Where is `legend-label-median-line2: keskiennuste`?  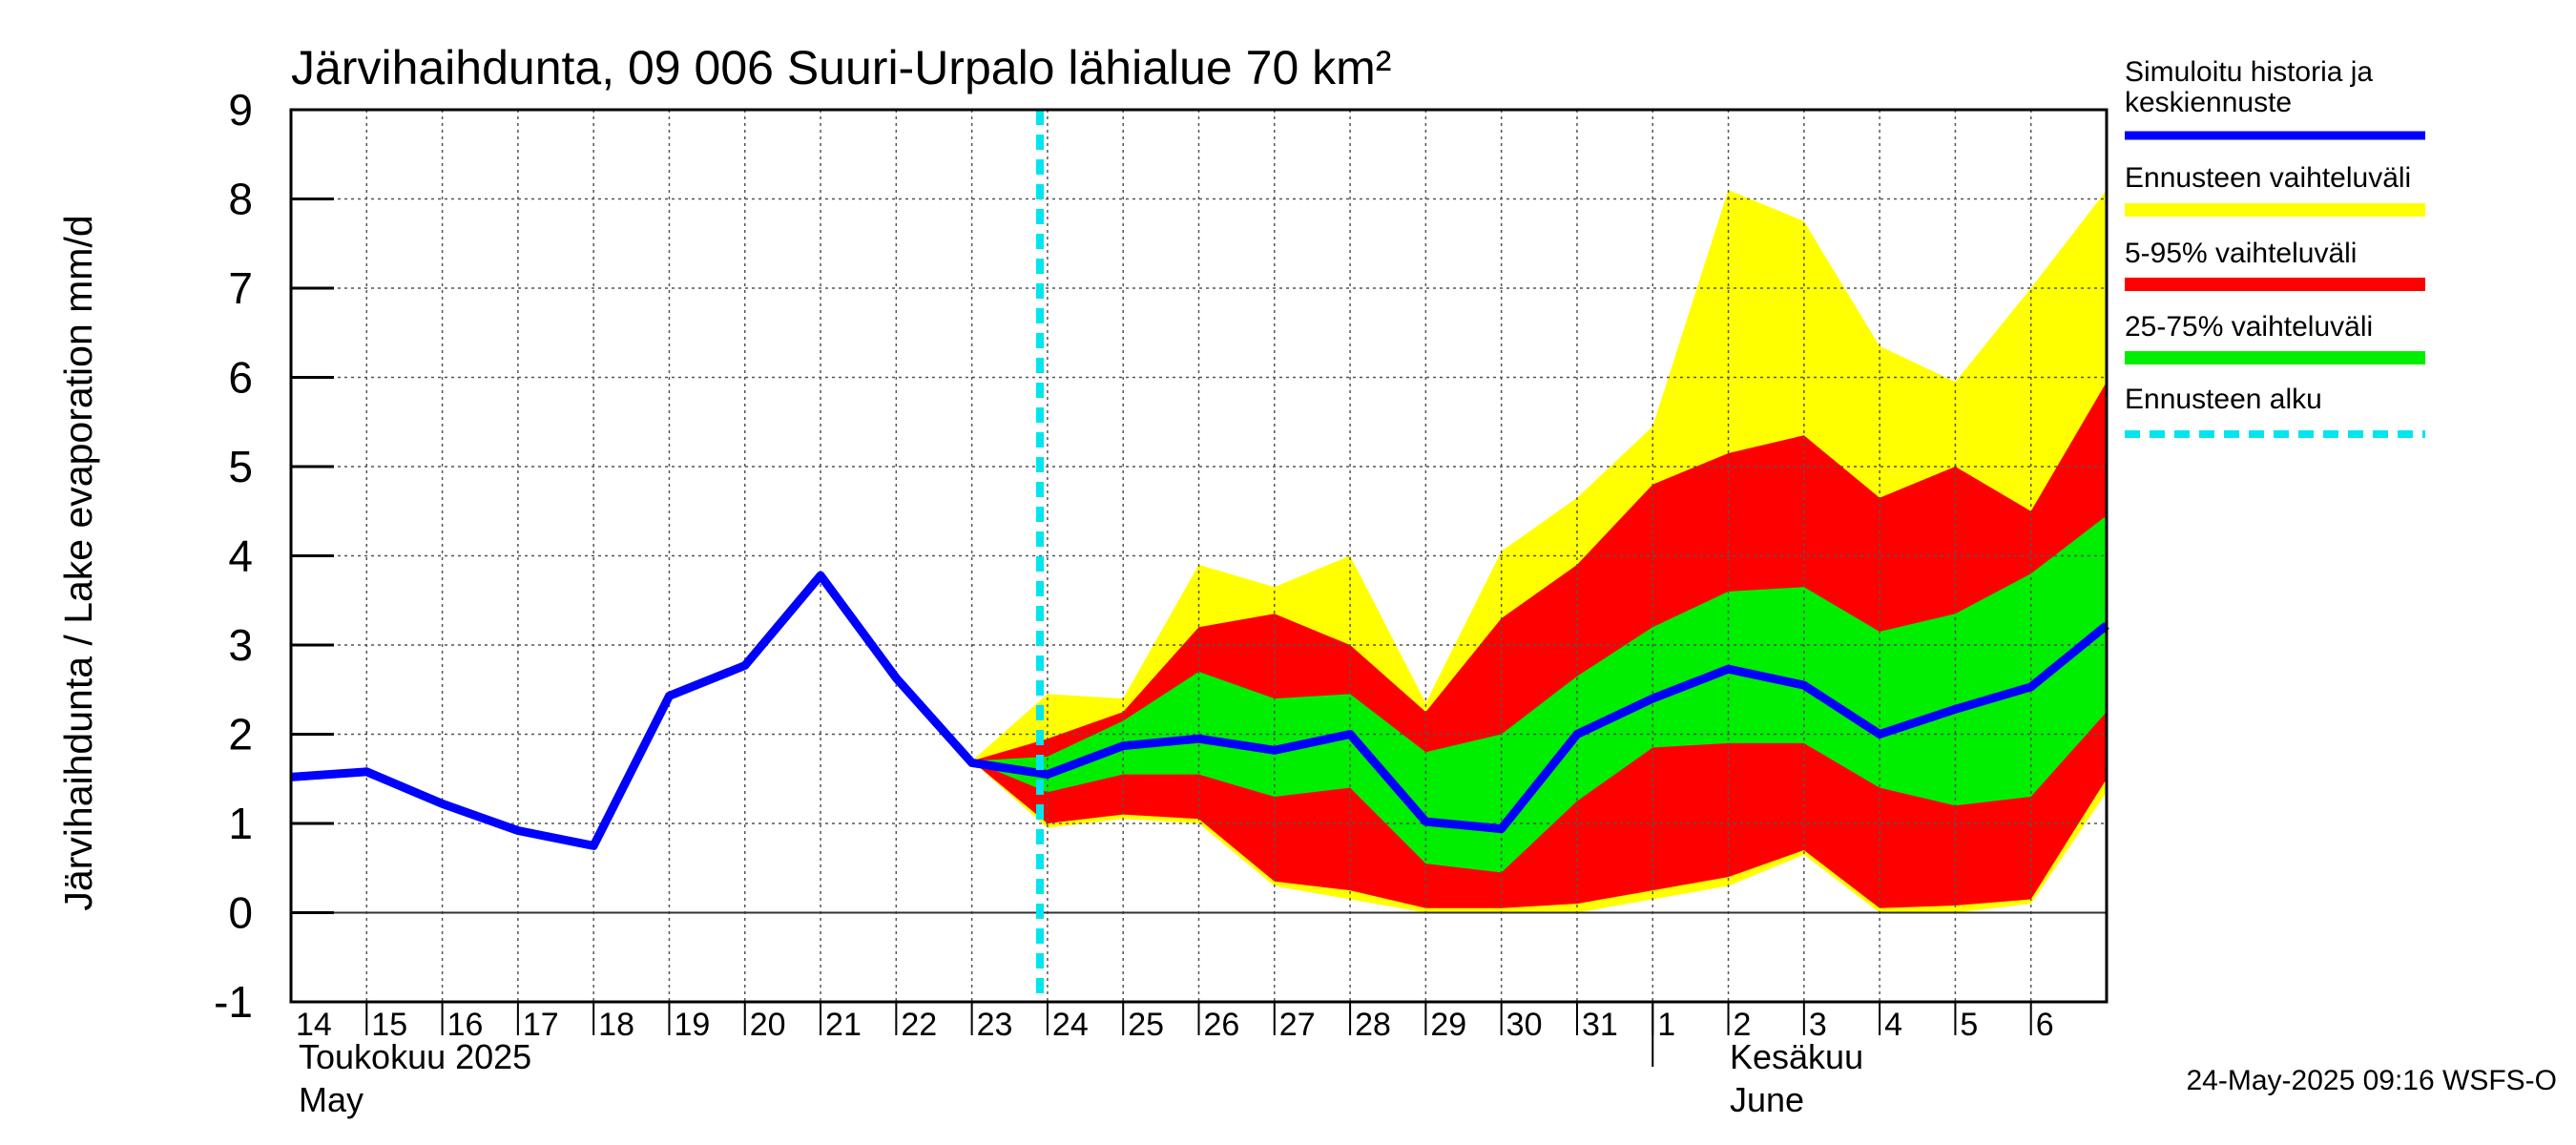
legend-label-median-line2: keskiennuste is located at coordinates (2208, 103).